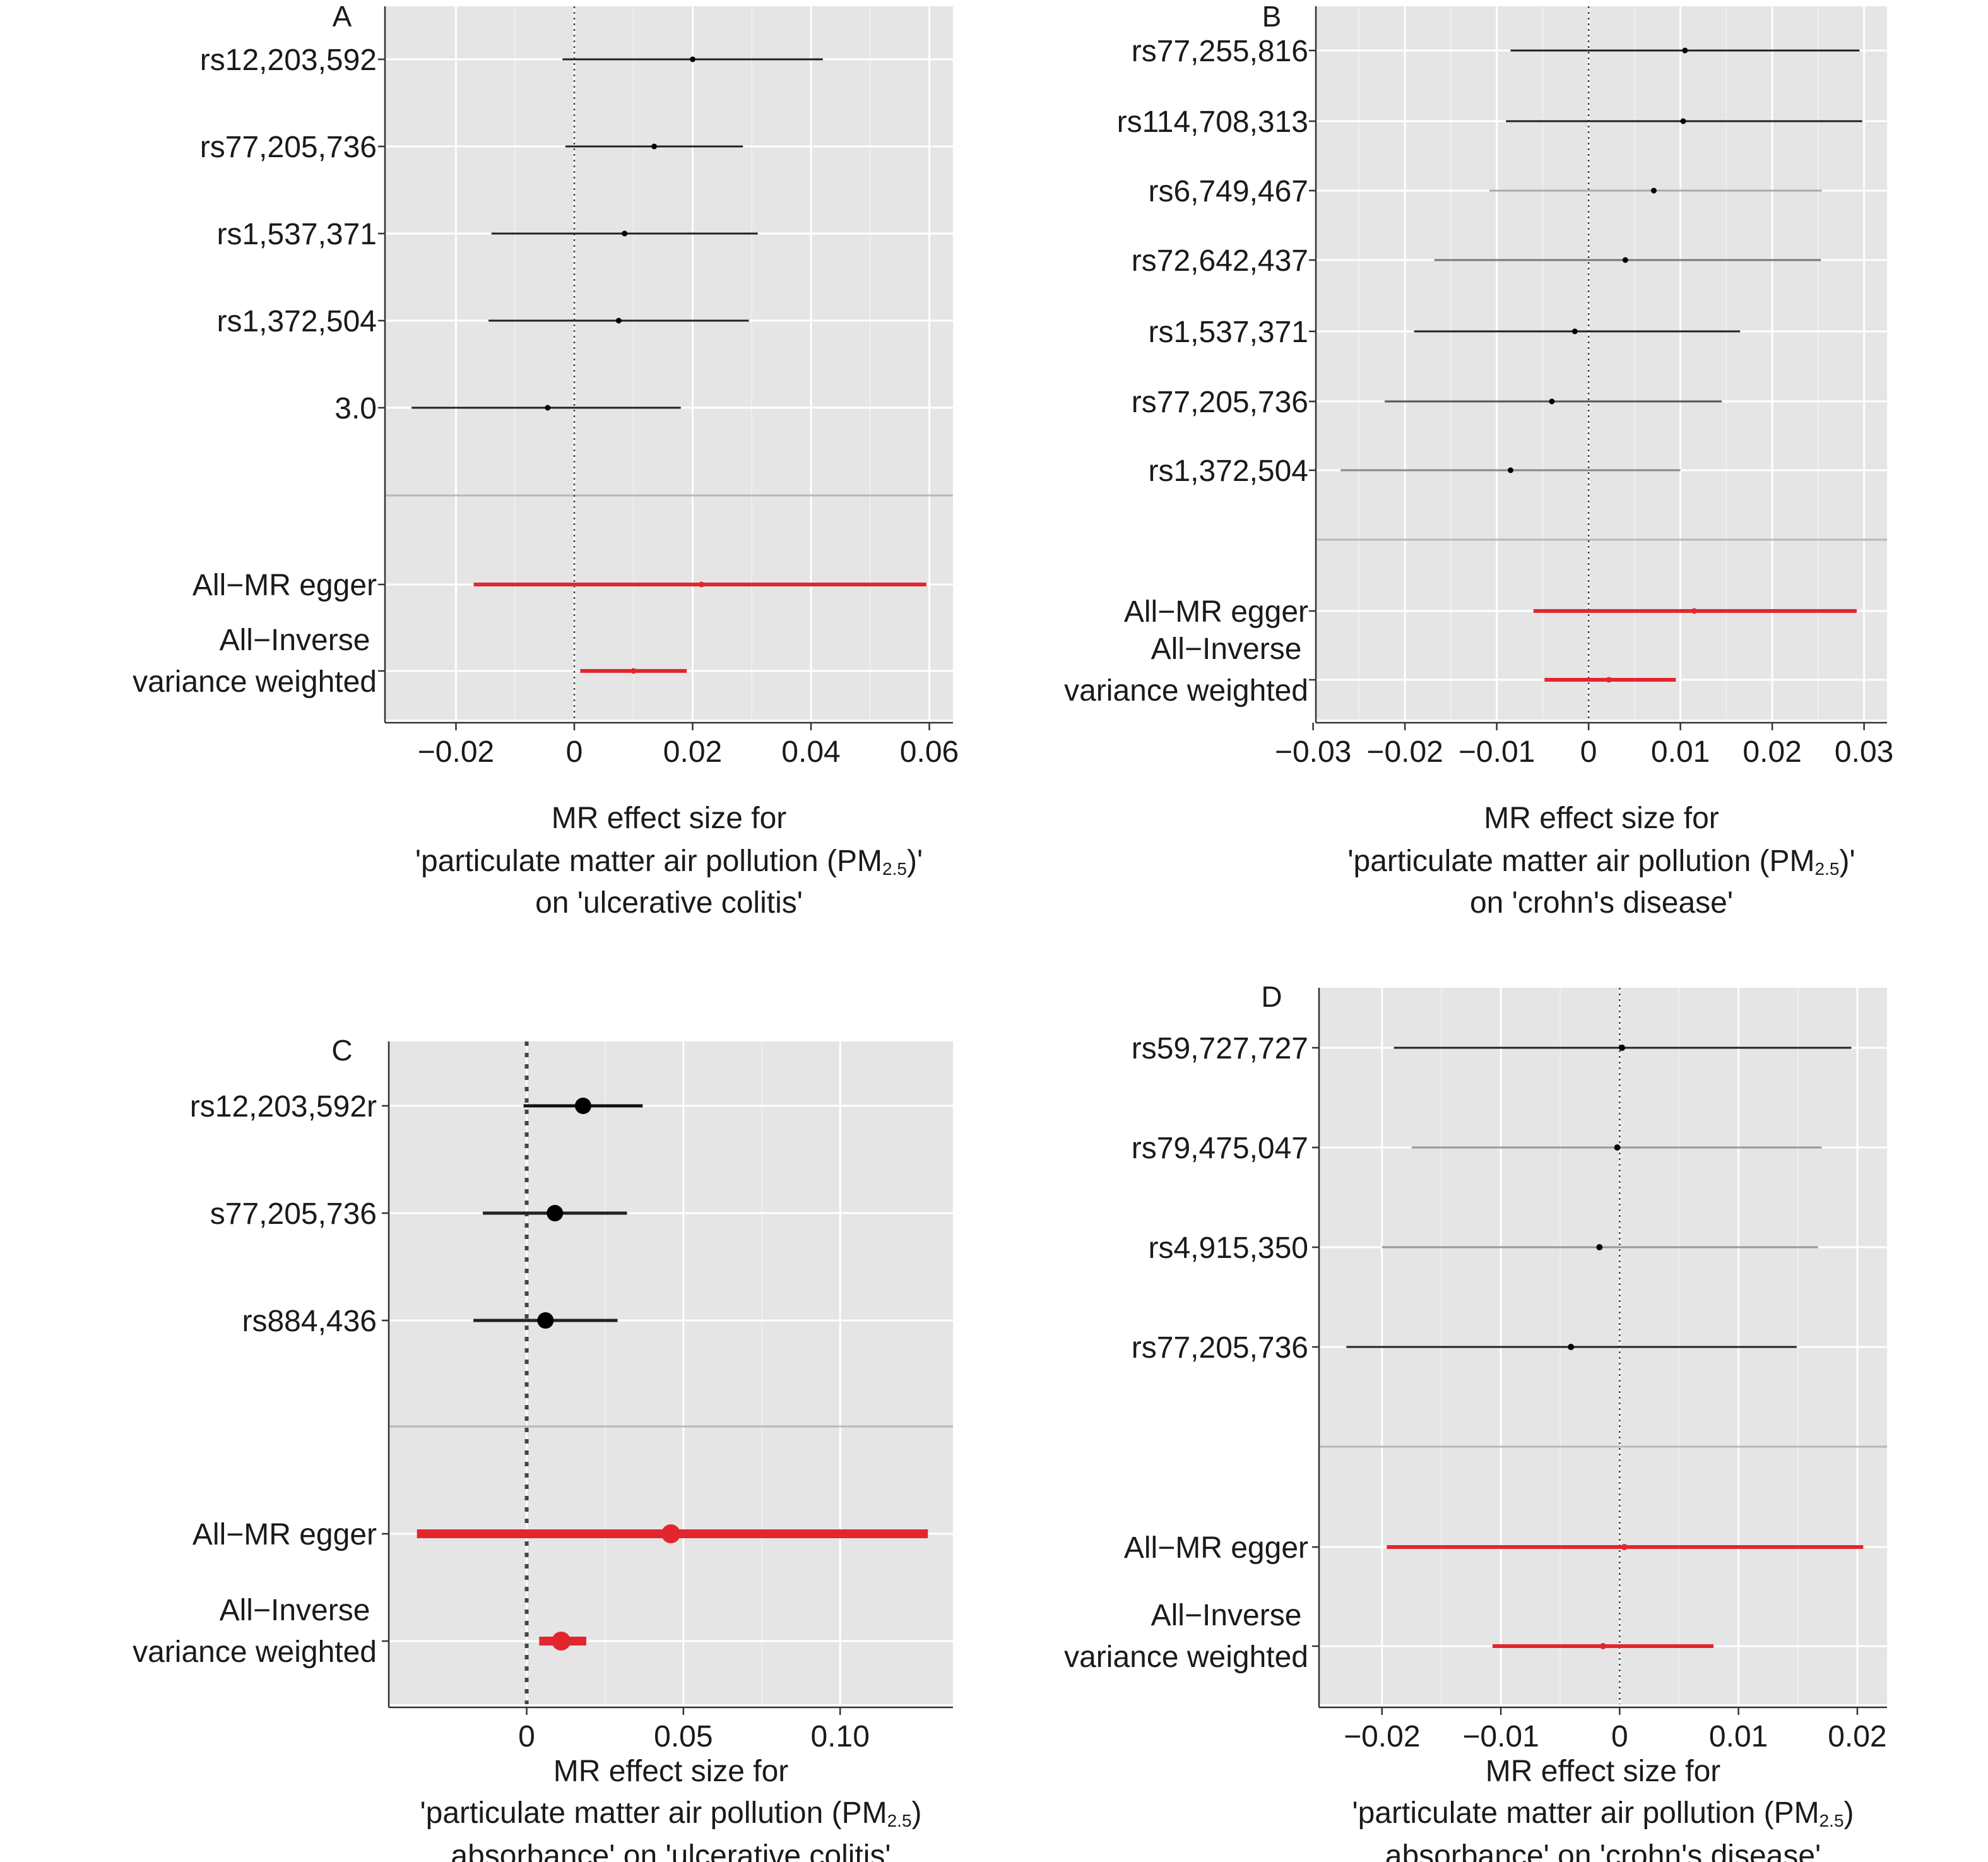 This screenshot has width=1988, height=1862. What do you see at coordinates (1272, 16) in the screenshot?
I see `panel-letter: B` at bounding box center [1272, 16].